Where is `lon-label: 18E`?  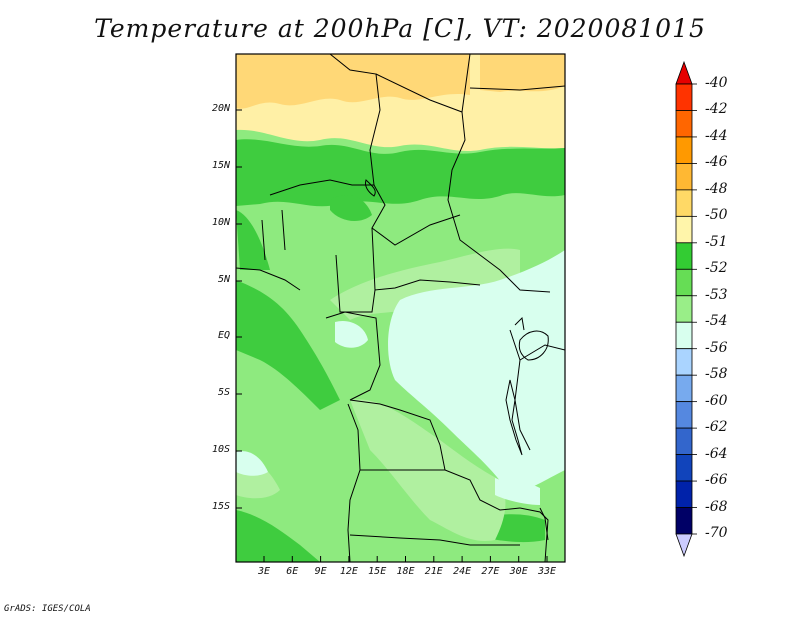 lon-label: 18E is located at coordinates (405, 571).